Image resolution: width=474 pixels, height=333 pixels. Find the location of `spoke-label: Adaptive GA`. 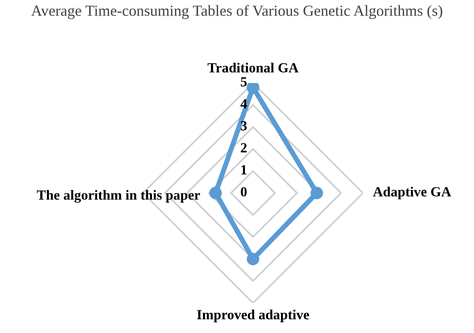

spoke-label: Adaptive GA is located at coordinates (412, 193).